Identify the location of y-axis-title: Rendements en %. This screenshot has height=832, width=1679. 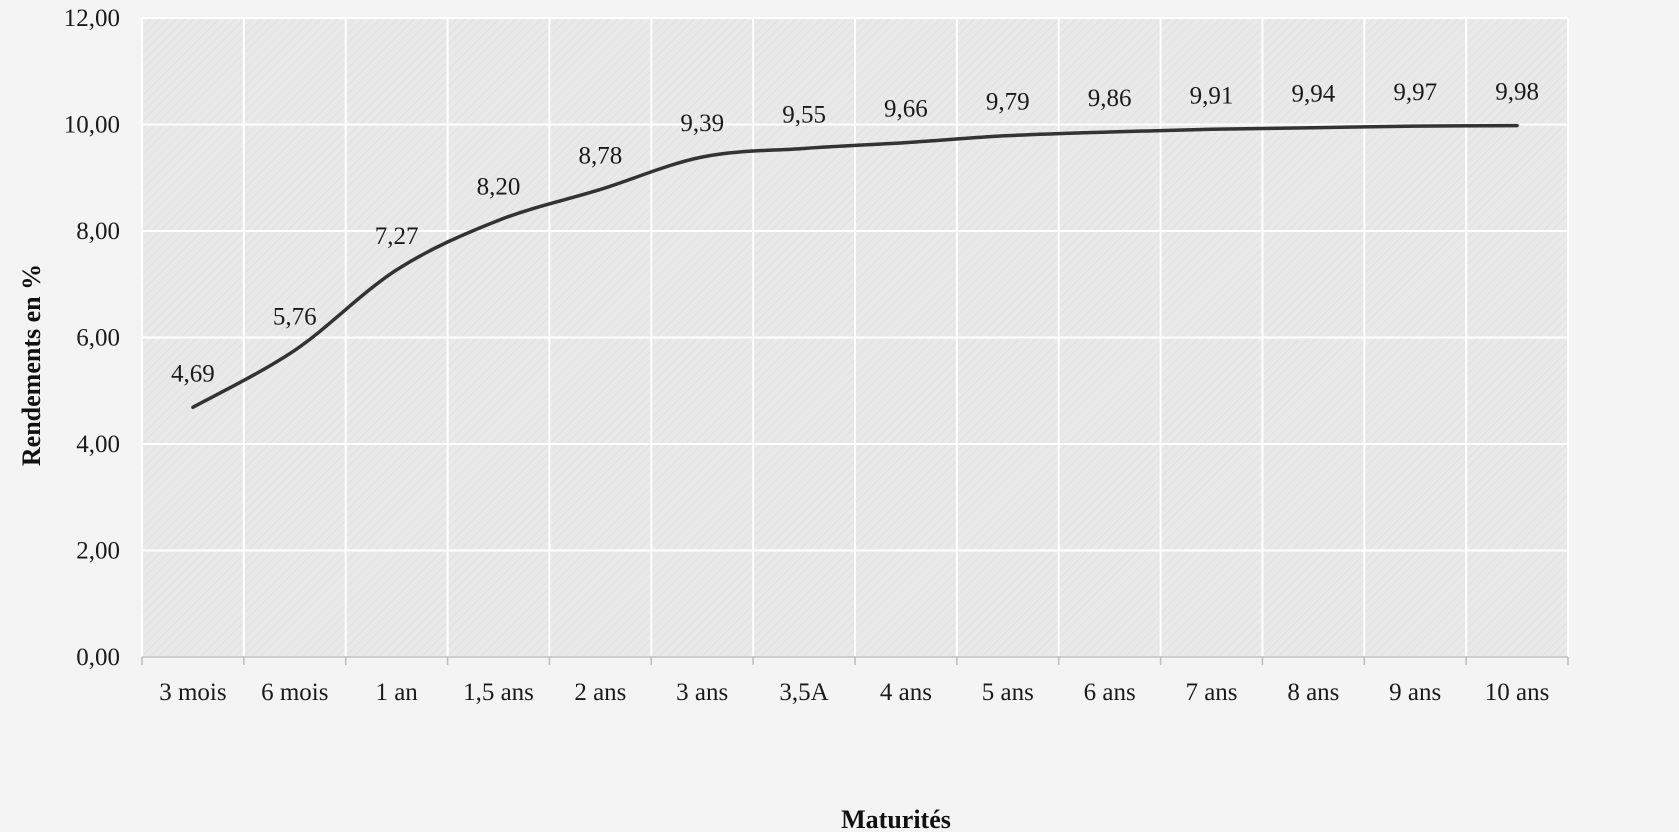
(31, 365).